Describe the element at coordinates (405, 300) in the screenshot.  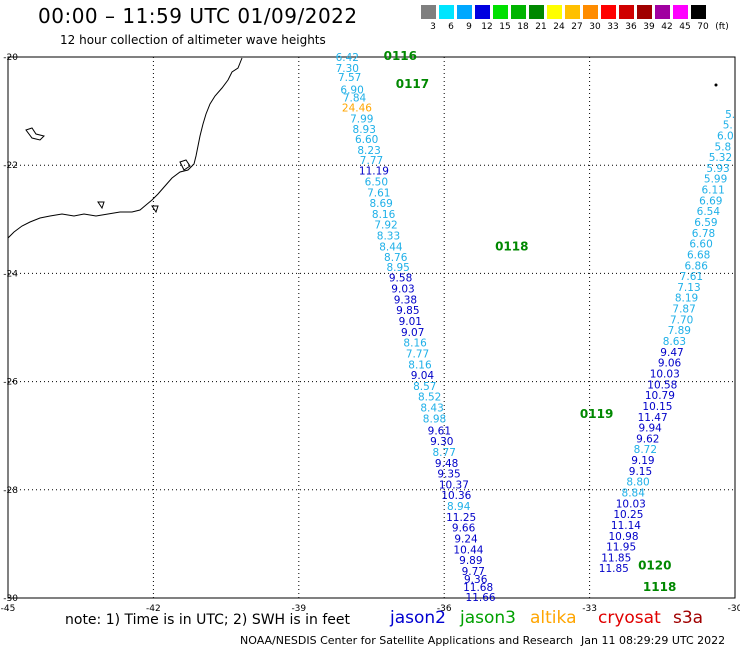
I see `wave-height-value: 9.38` at that location.